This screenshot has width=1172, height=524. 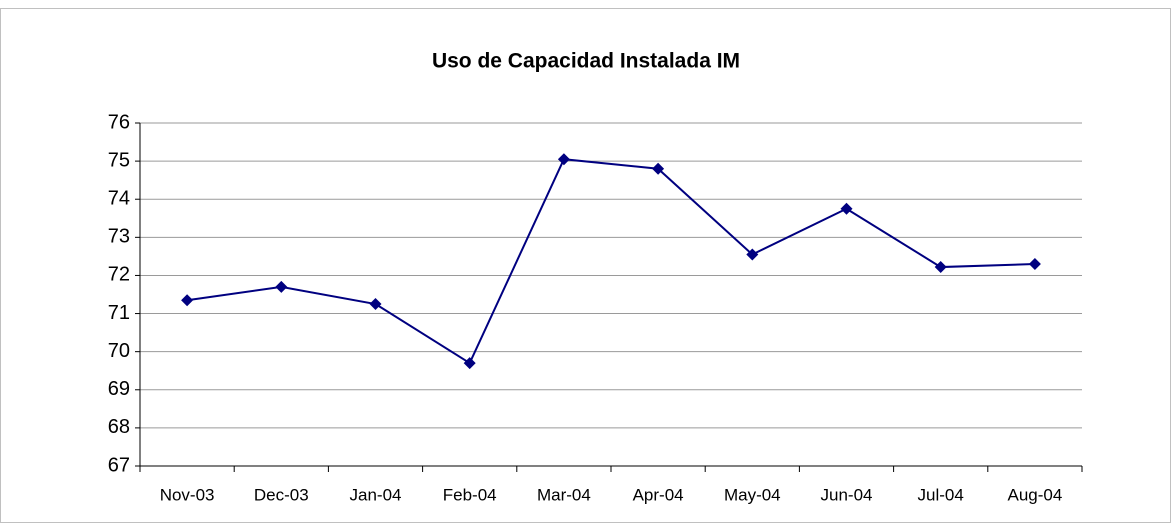 What do you see at coordinates (847, 494) in the screenshot?
I see `x-tick-label: Jun-04` at bounding box center [847, 494].